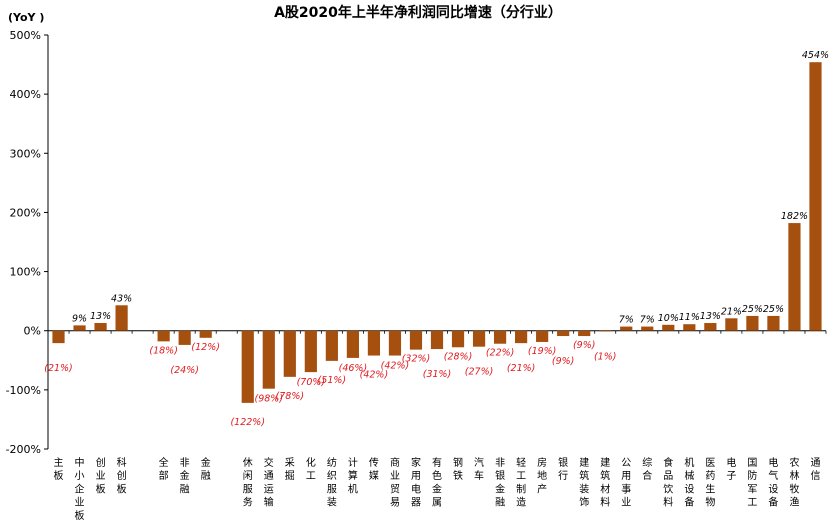 The width and height of the screenshot is (836, 527). Describe the element at coordinates (815, 469) in the screenshot. I see `x-category-label: 通信` at that location.